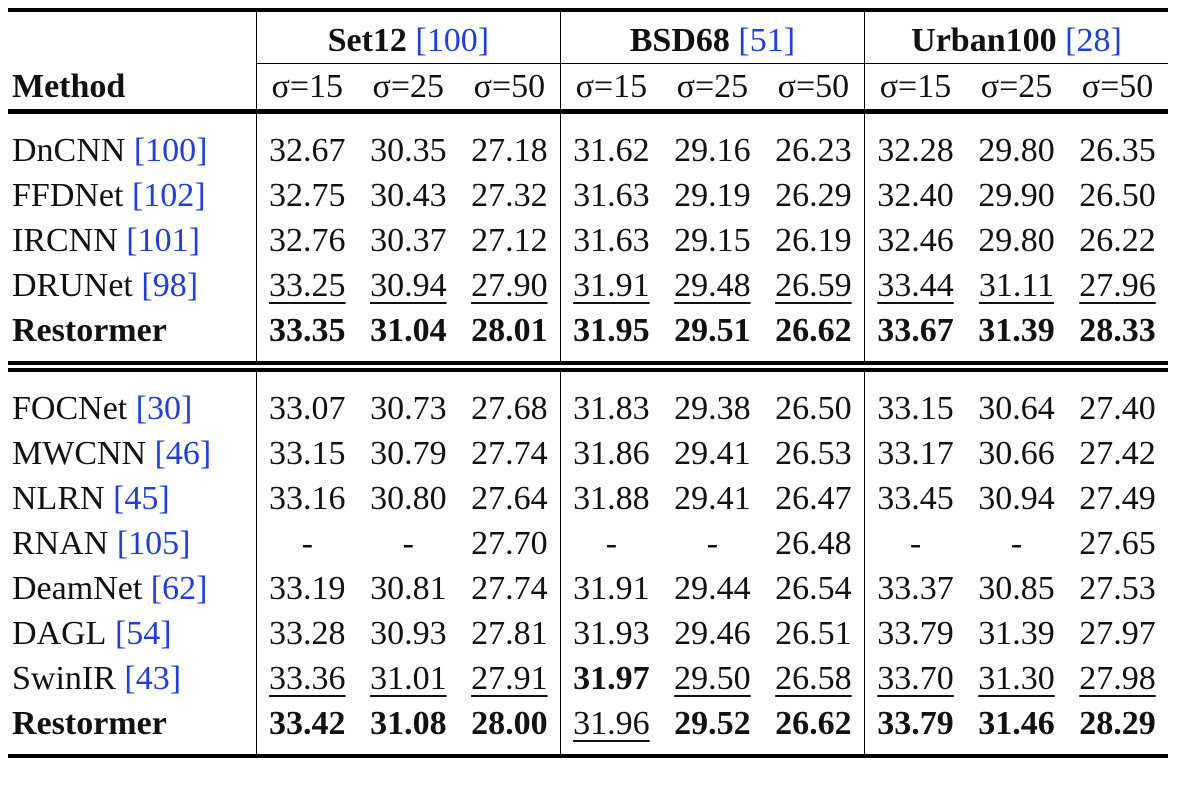 The image size is (1180, 786). I want to click on value-cell: 33.44, so click(915, 285).